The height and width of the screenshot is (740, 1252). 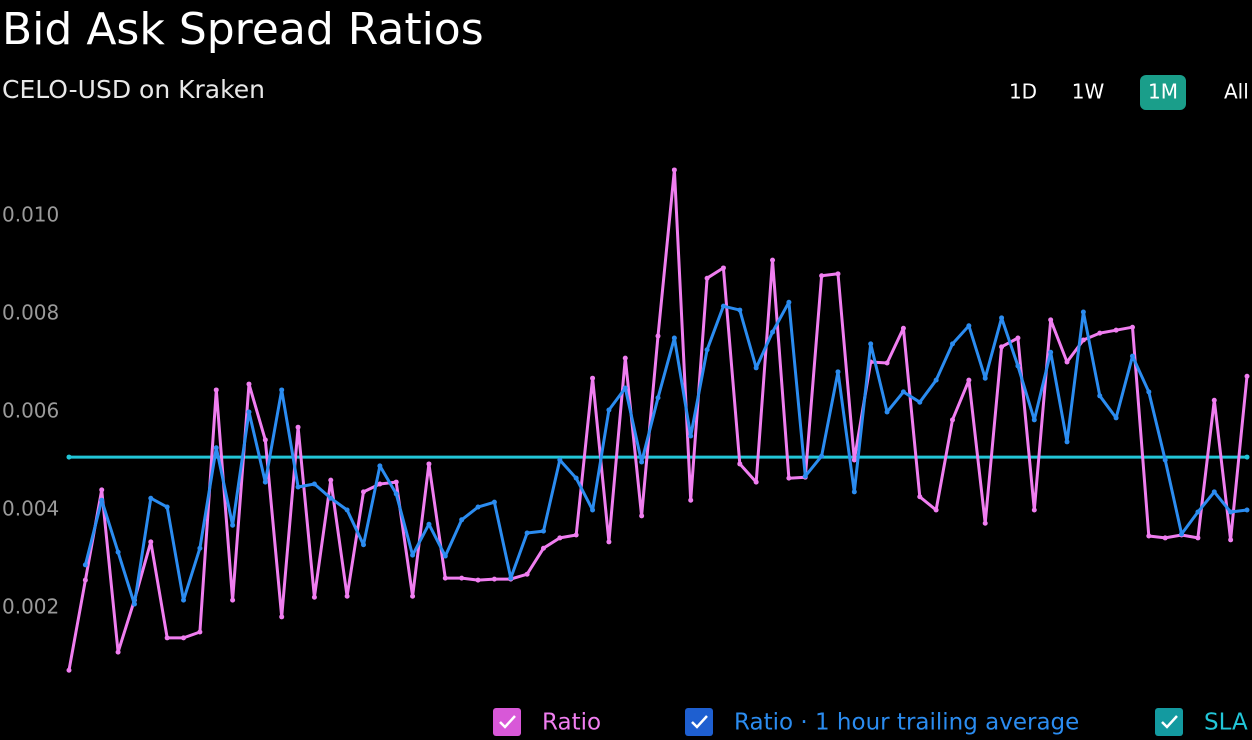 I want to click on y-tick-label: 0.004, so click(x=30, y=509).